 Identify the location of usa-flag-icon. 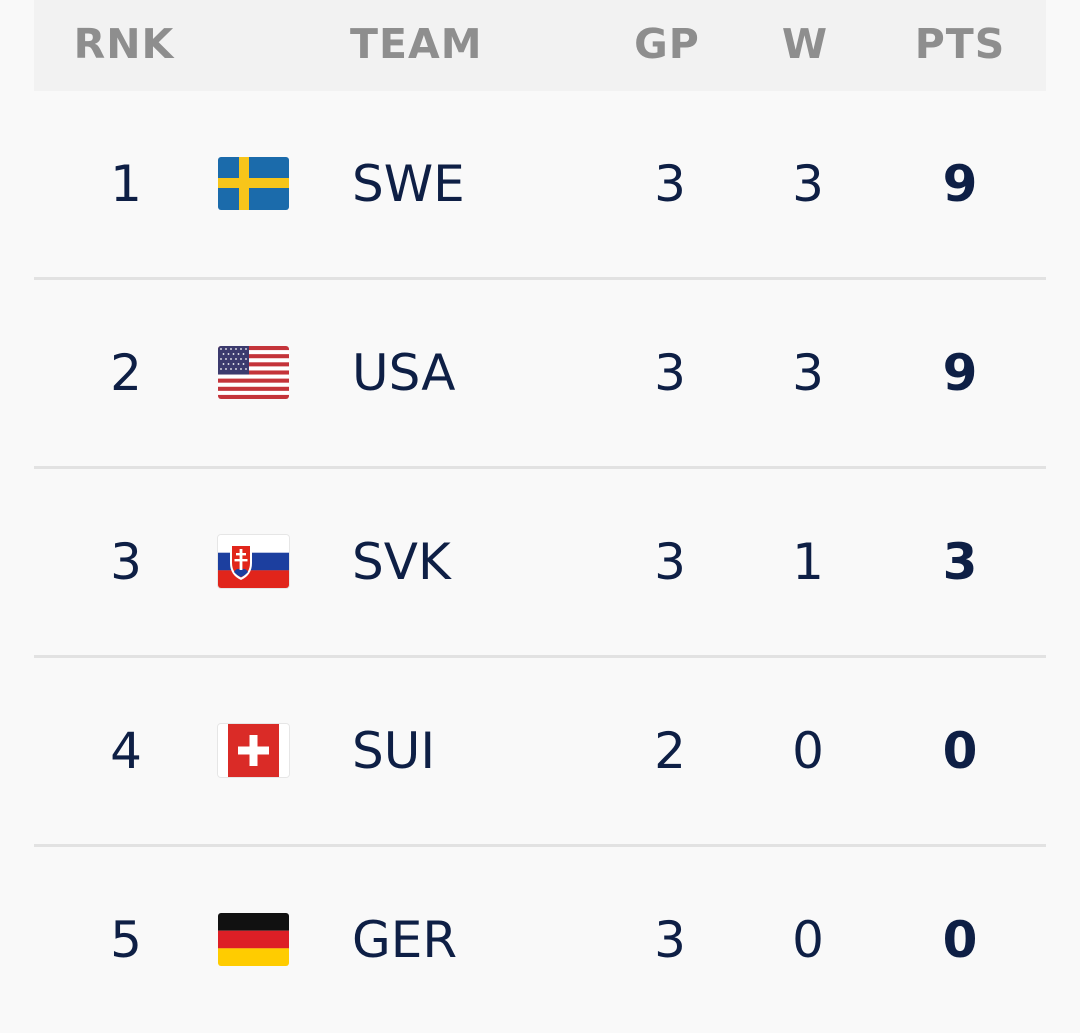
(253, 372).